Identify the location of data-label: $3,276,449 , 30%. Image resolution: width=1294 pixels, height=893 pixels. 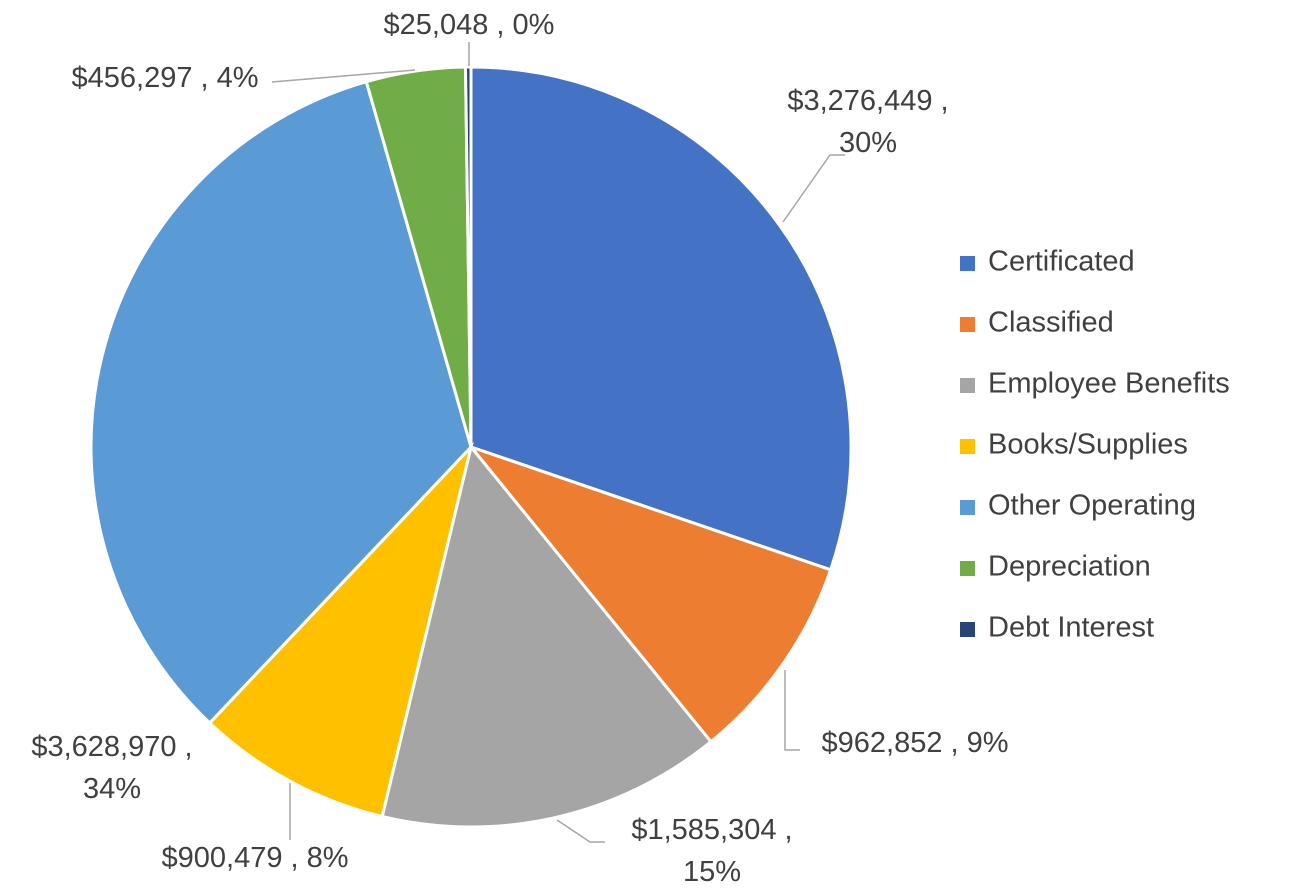
(868, 122).